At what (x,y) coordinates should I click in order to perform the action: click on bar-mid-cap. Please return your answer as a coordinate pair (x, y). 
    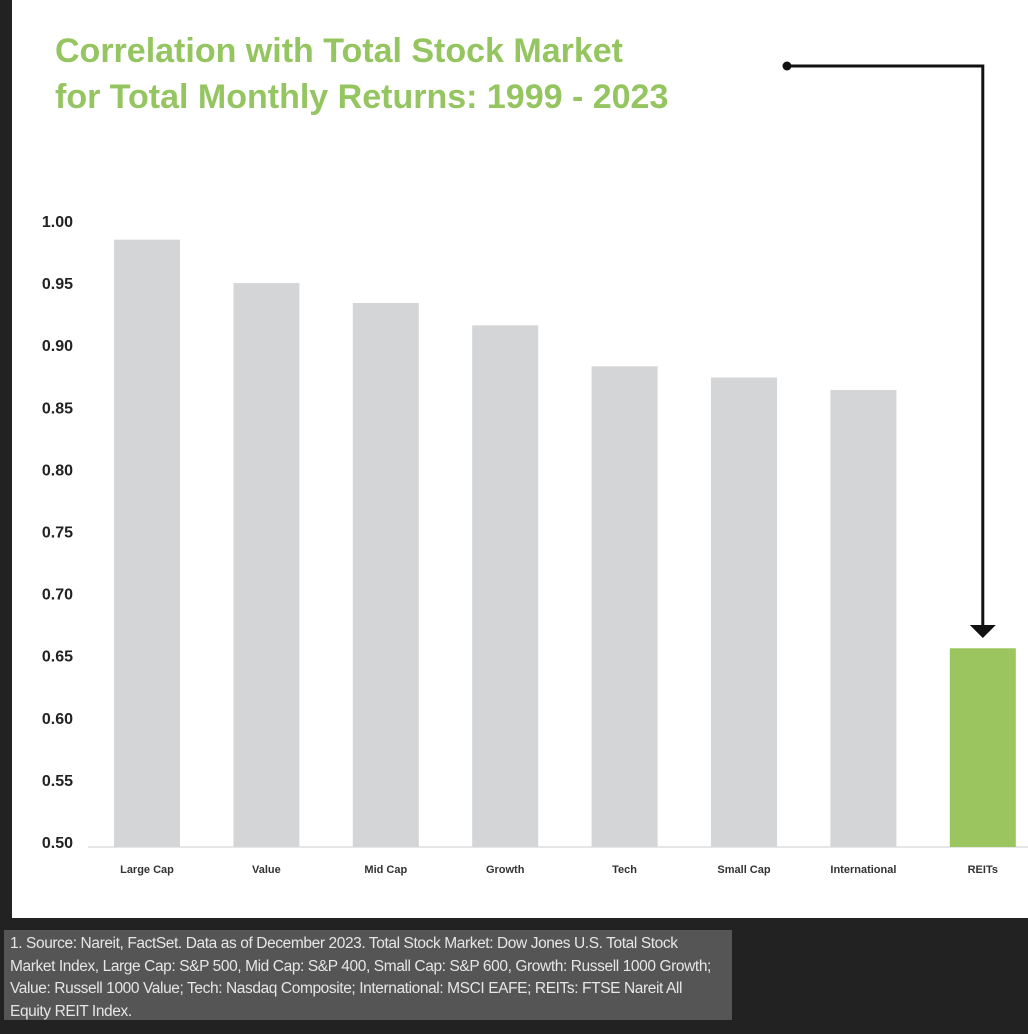
    Looking at the image, I should click on (385, 574).